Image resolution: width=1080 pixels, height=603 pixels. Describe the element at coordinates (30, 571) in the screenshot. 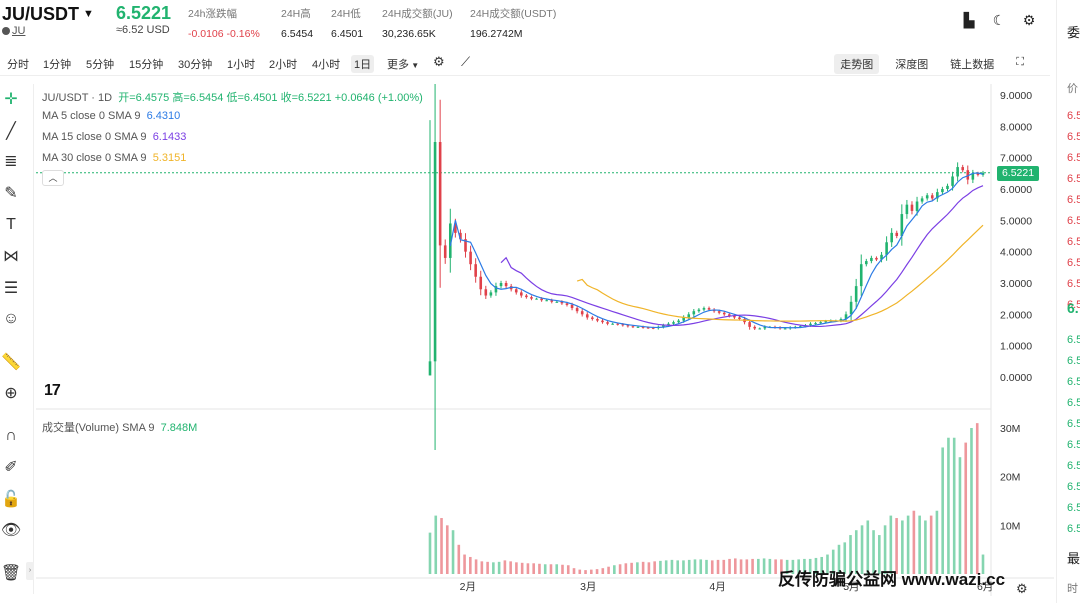

I see `expand-arrow-icon: ›` at that location.